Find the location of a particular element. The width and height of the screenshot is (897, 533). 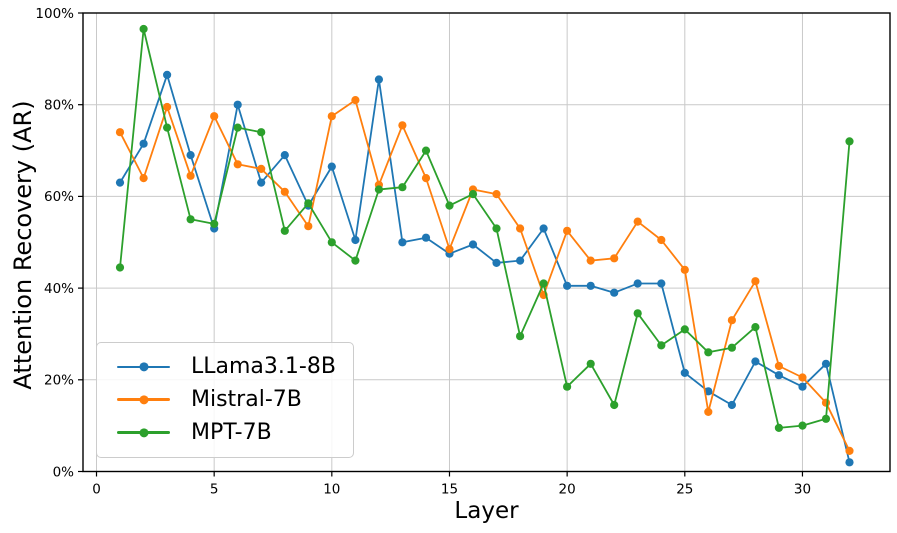

legend: LLama3.1-8B Mistral-7B MPT-7B is located at coordinates (225, 400).